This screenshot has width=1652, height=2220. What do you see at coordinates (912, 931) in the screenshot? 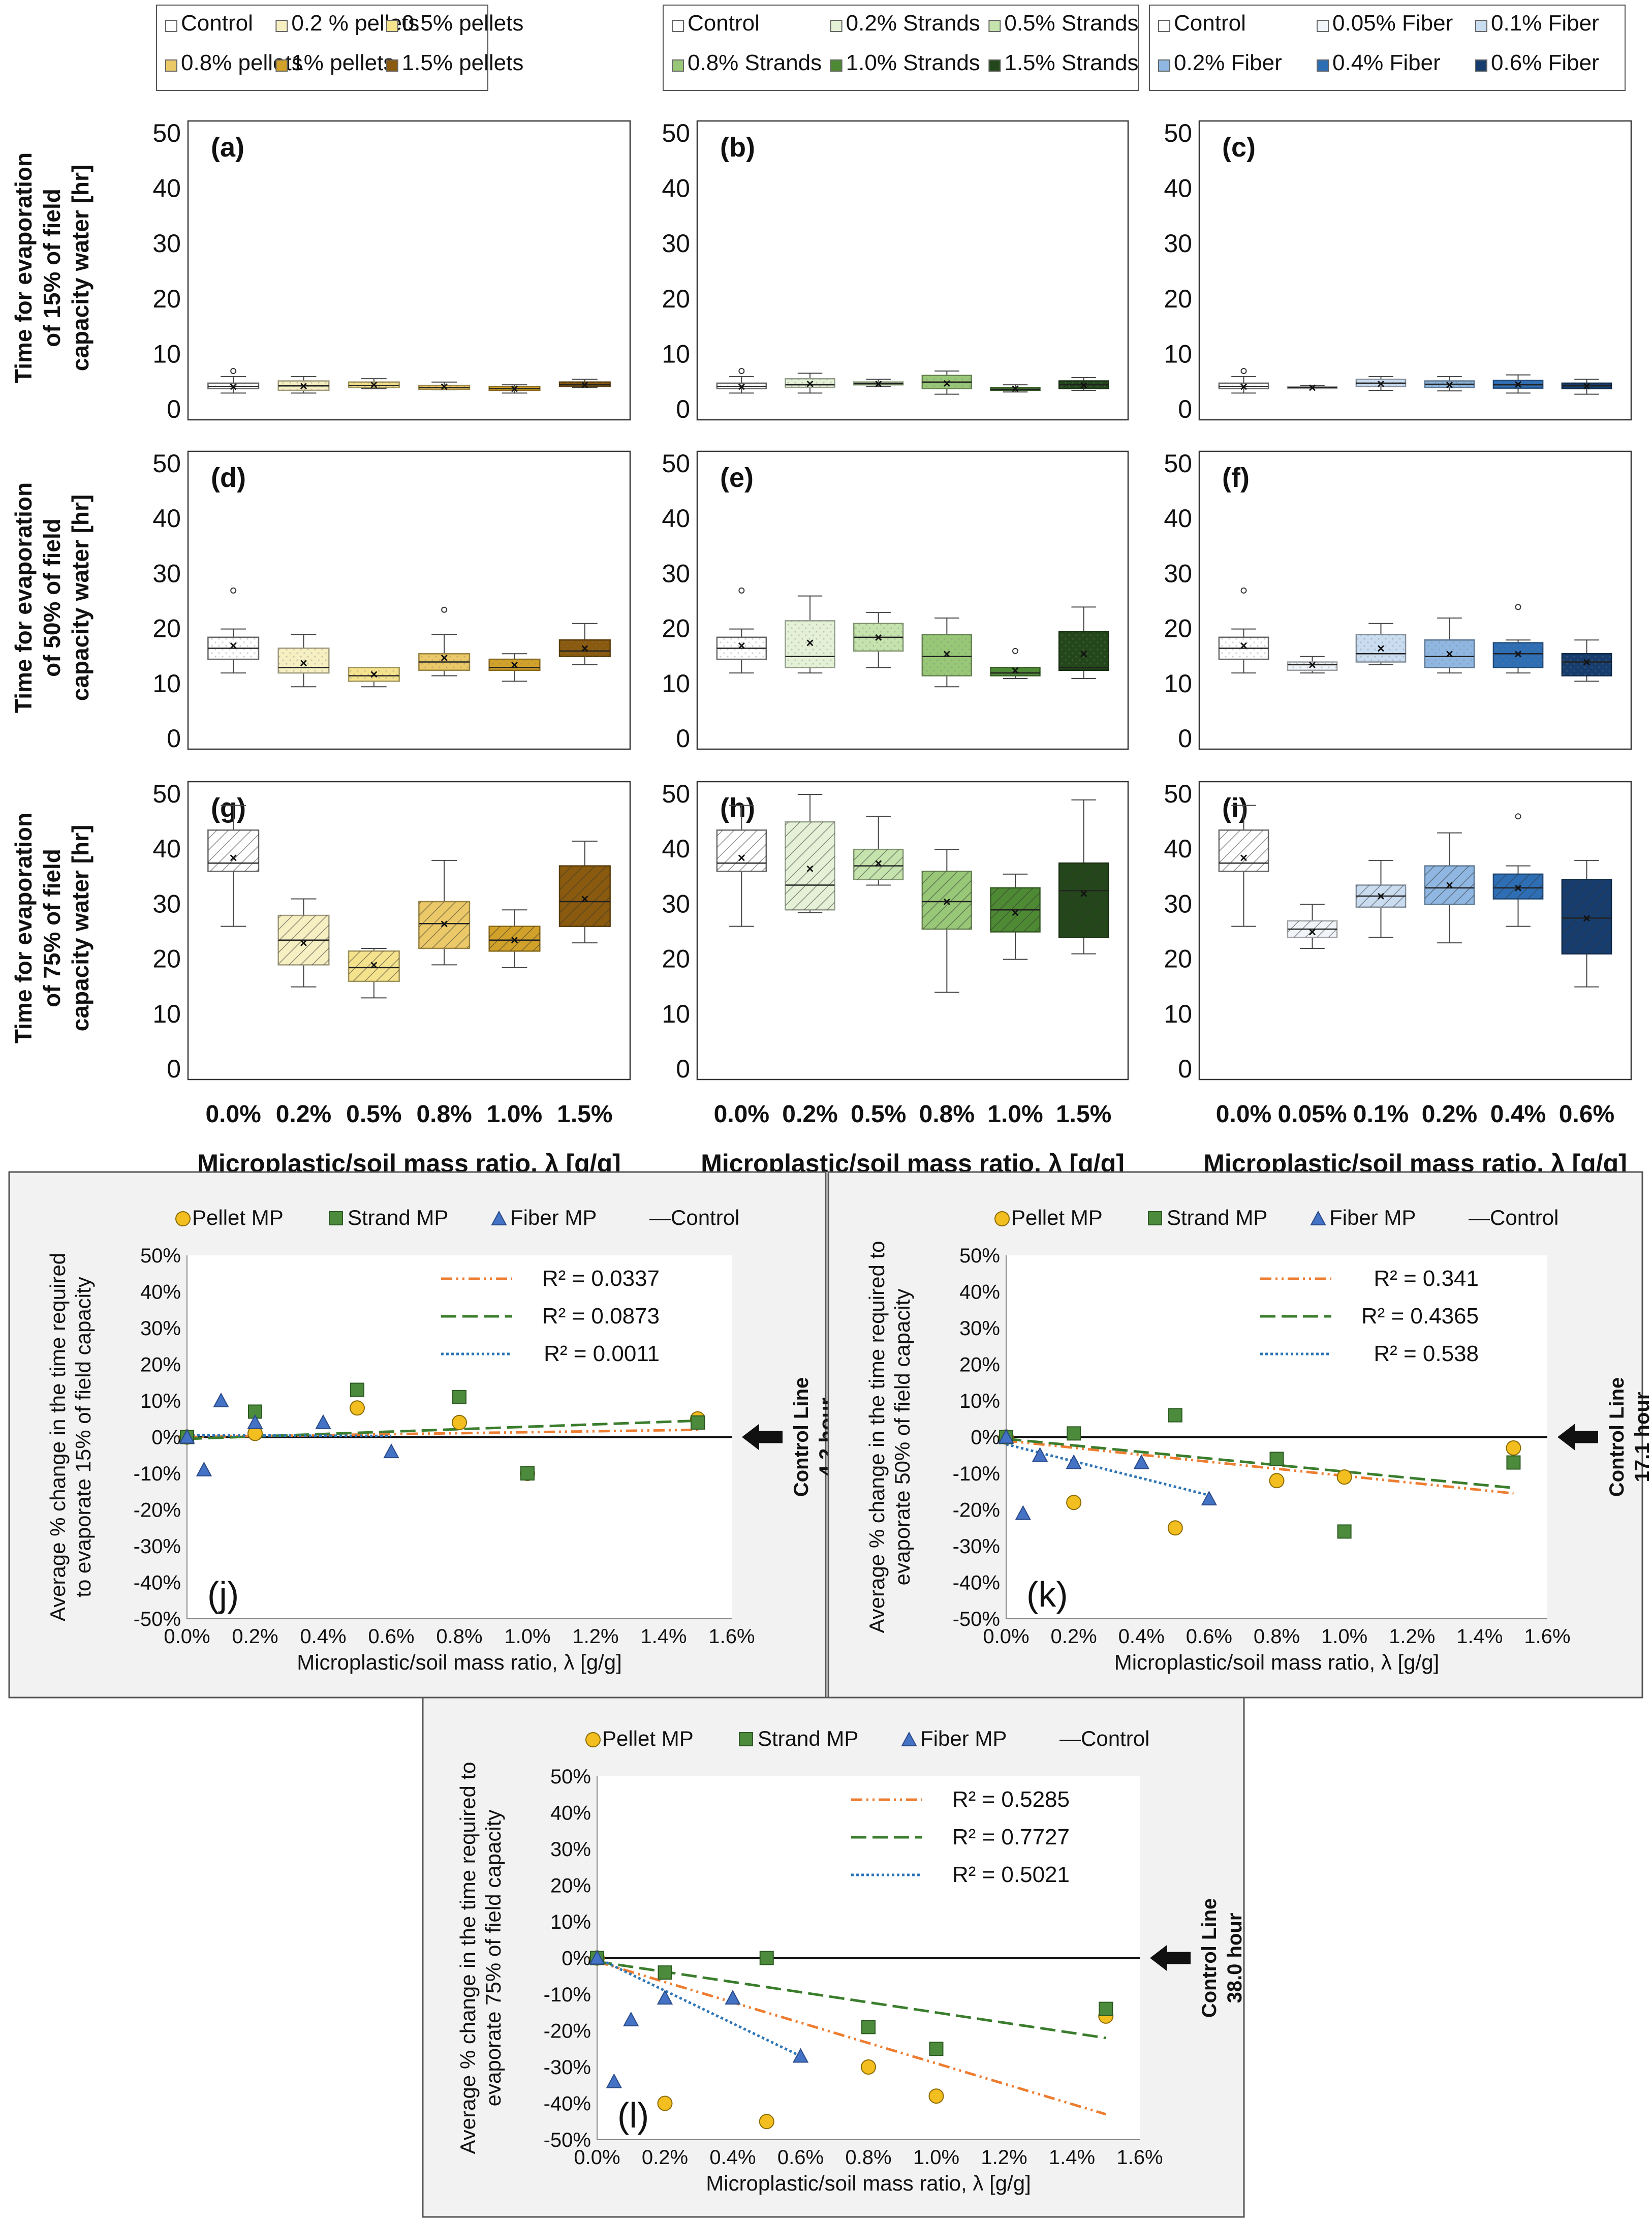
I see `plot-frame` at bounding box center [912, 931].